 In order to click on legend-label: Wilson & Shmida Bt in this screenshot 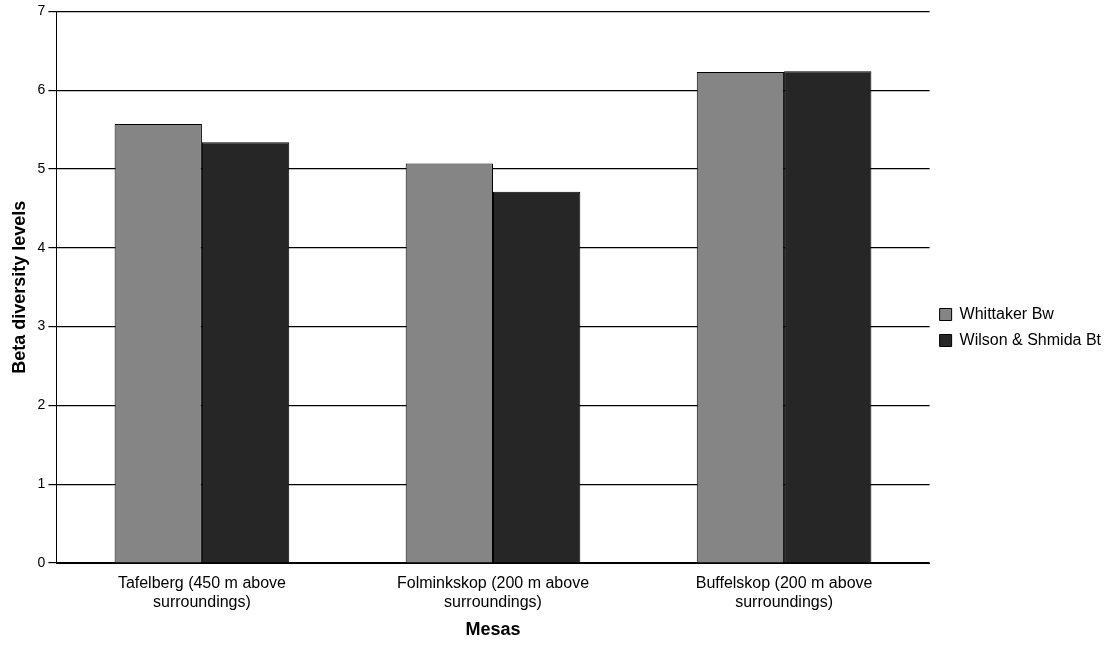, I will do `click(1030, 339)`.